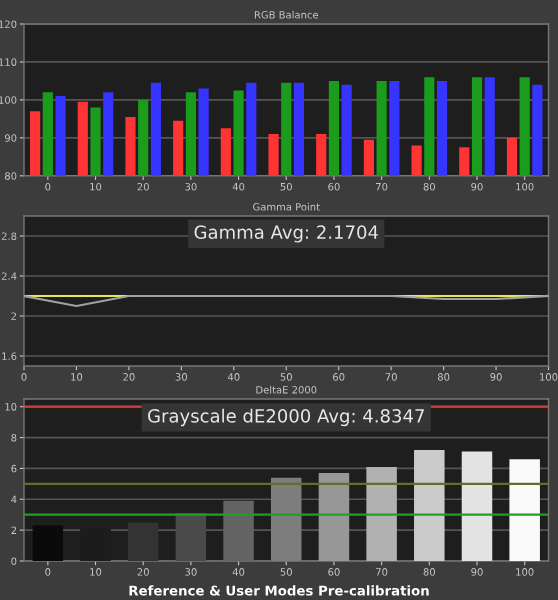 The width and height of the screenshot is (558, 600). Describe the element at coordinates (286, 417) in the screenshot. I see `annotation: Grayscale dE2000 Avg: 4.8347` at that location.